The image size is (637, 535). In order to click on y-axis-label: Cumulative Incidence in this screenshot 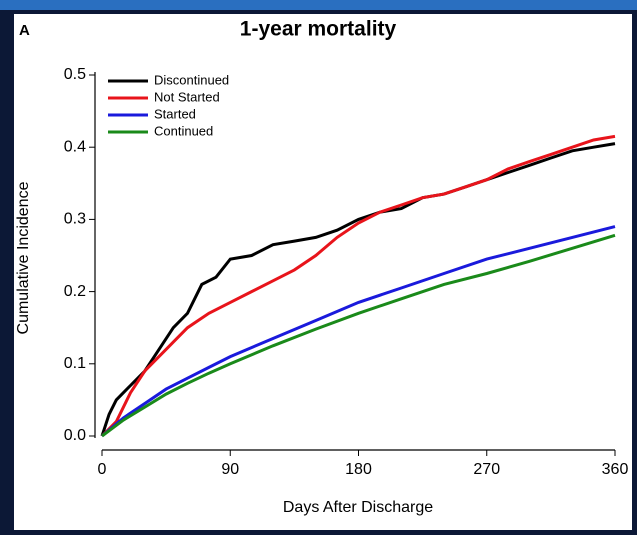, I will do `click(23, 257)`.